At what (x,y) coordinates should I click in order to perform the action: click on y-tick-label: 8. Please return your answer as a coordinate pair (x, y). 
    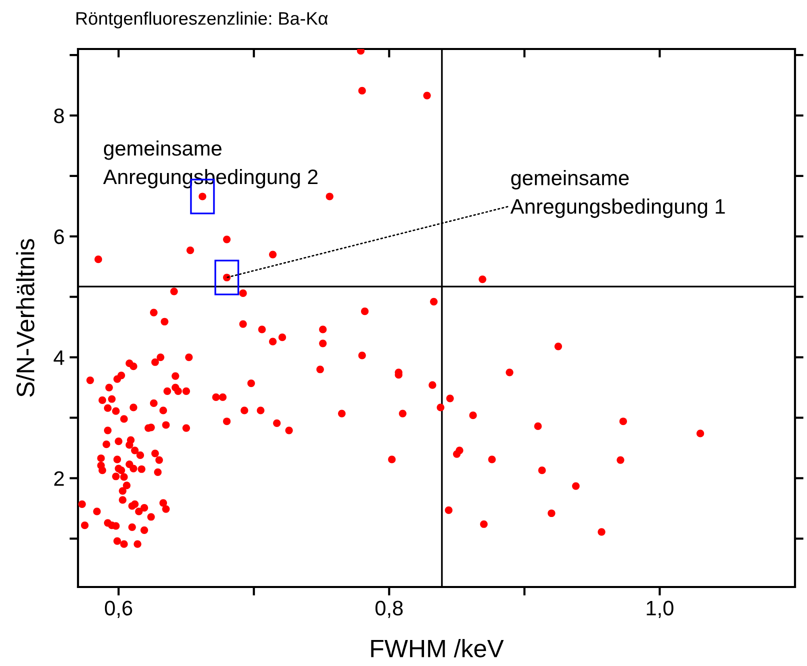
    Looking at the image, I should click on (59, 116).